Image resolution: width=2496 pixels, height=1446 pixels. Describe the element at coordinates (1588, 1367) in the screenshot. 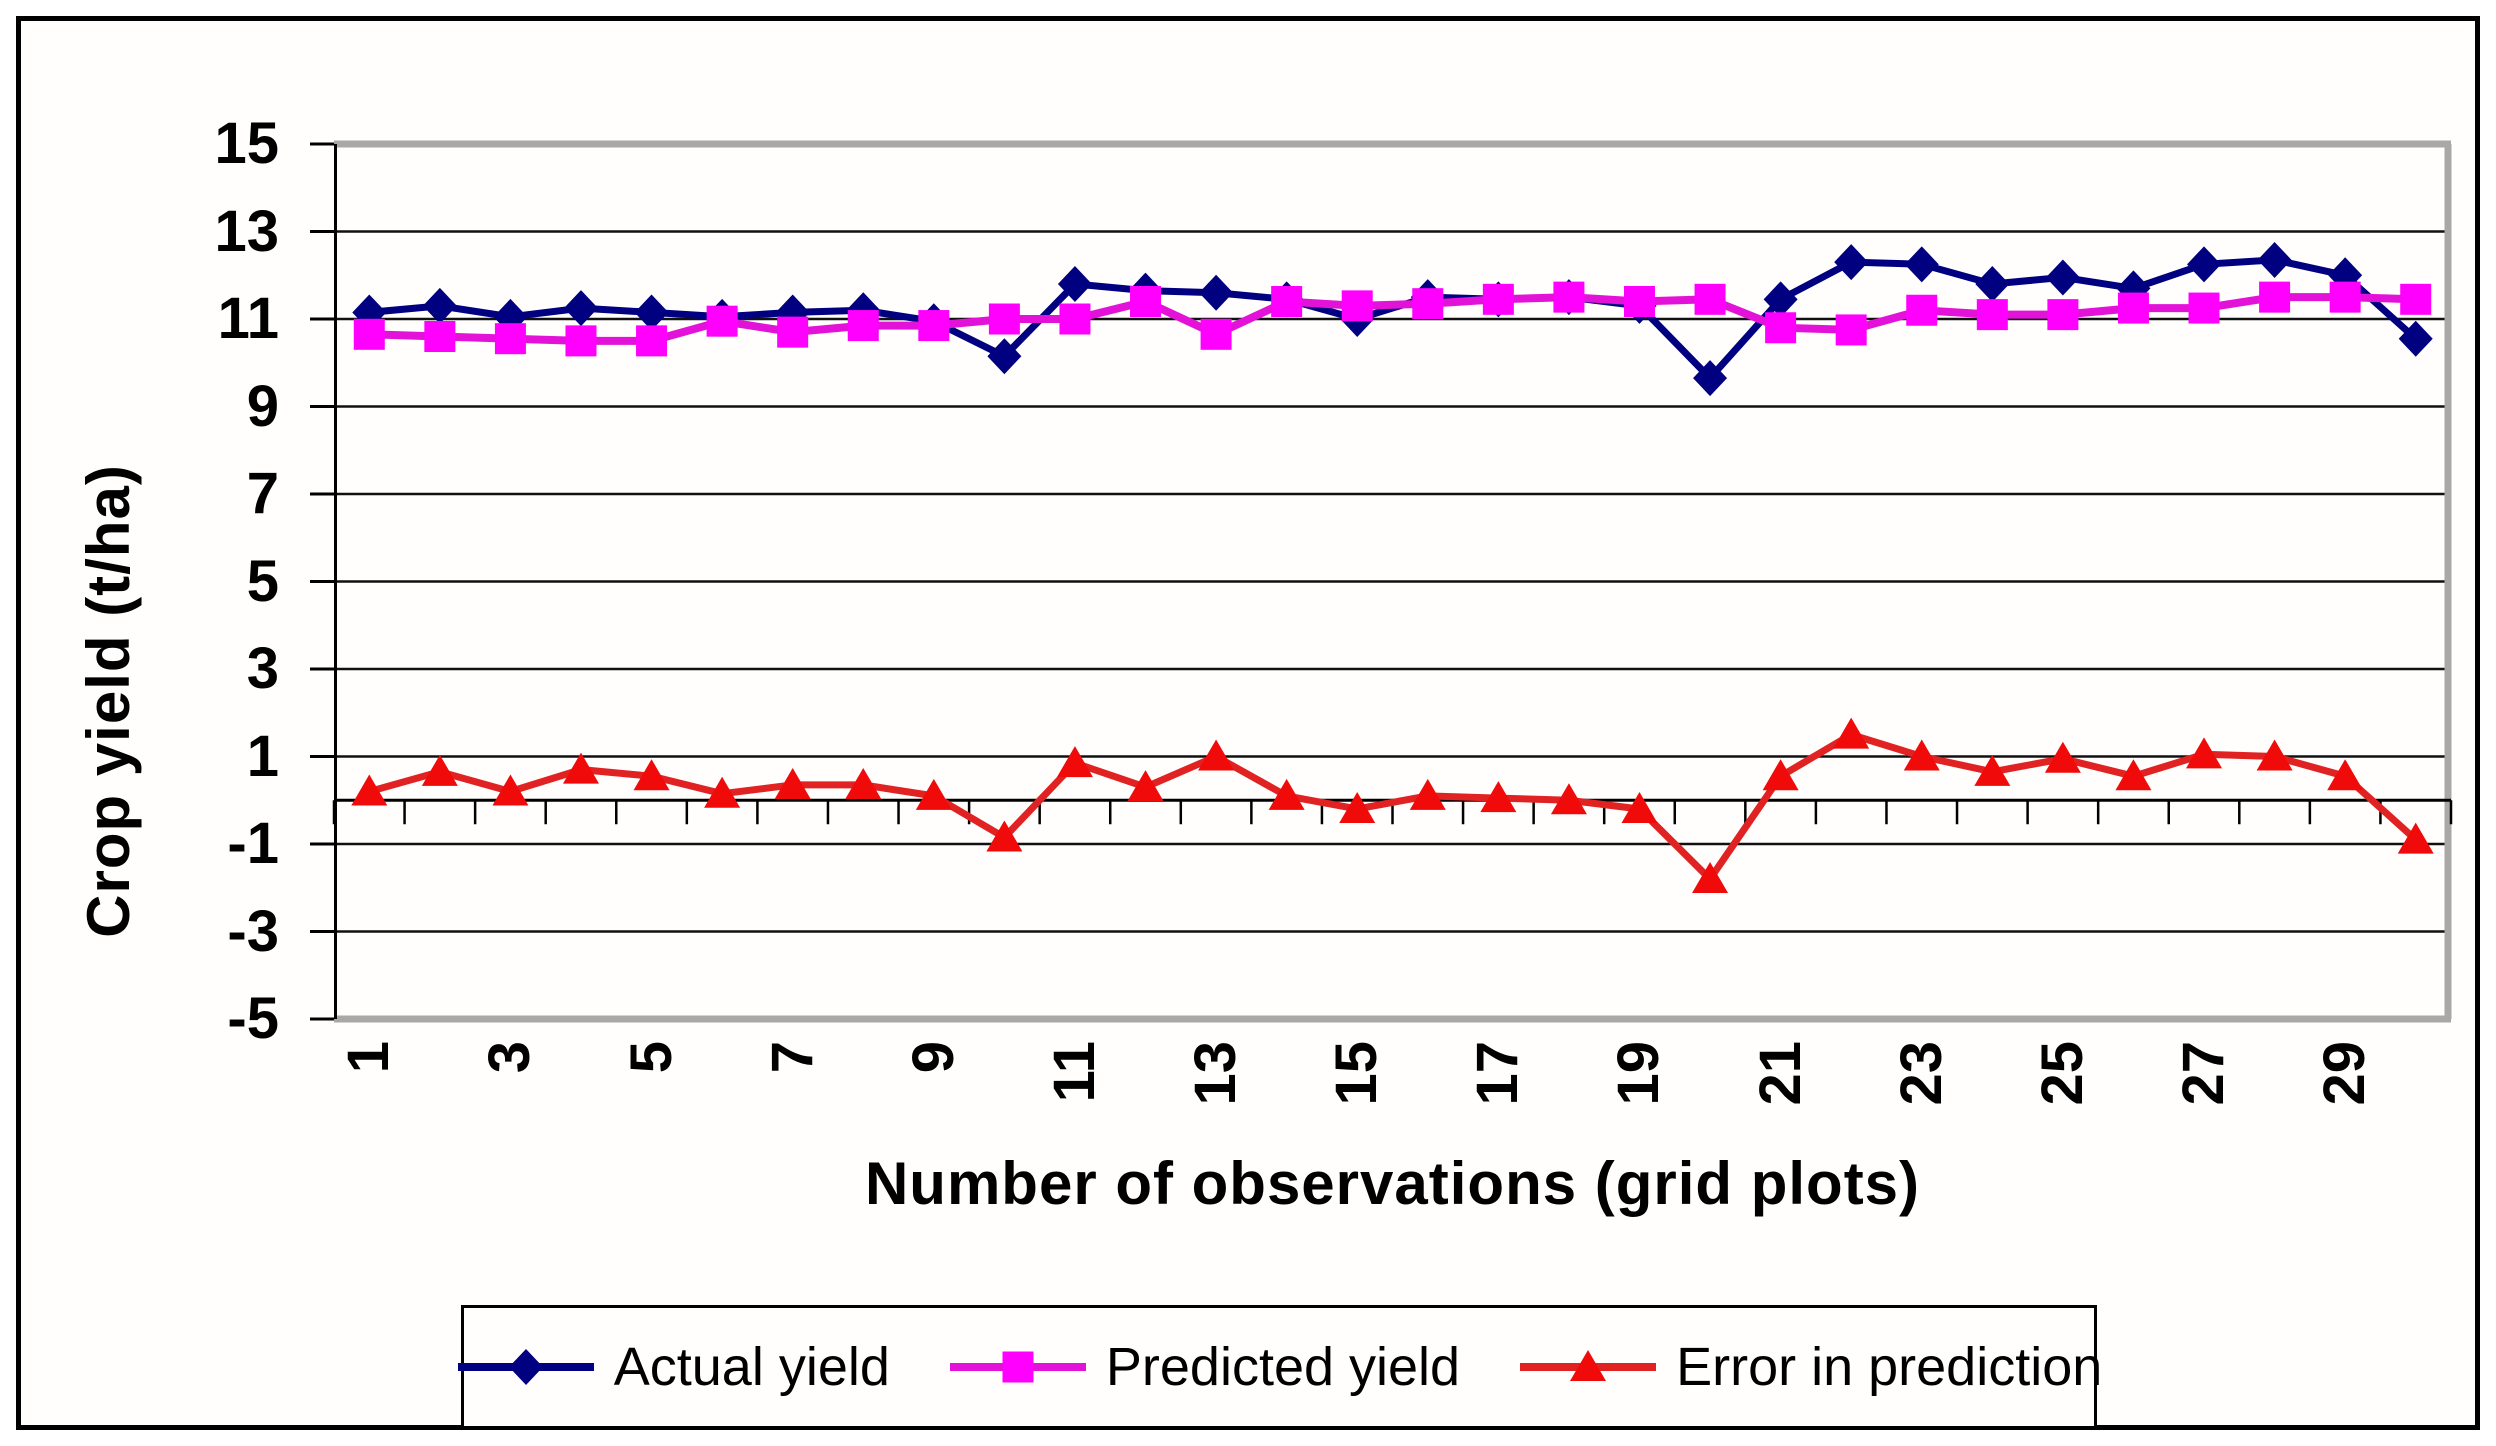

I see `error-in-prediction-line-triangle-icon` at that location.